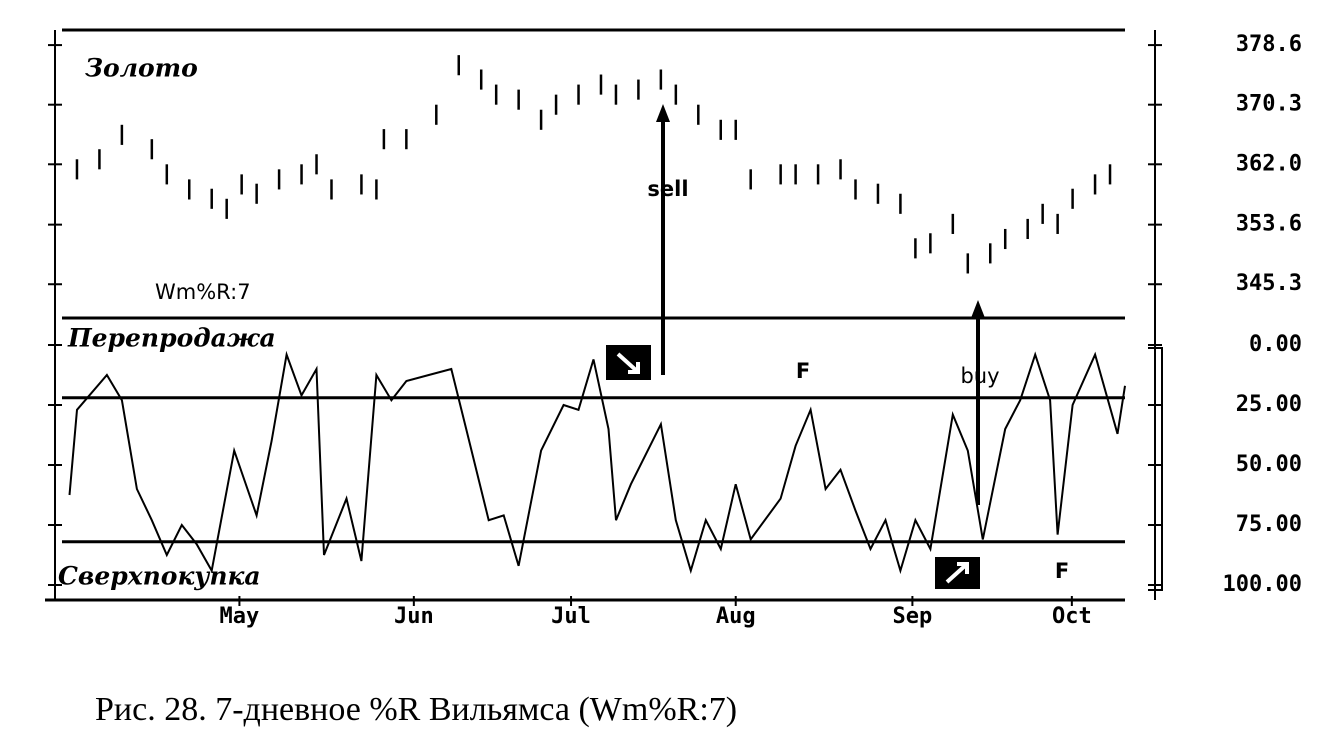 The image size is (1340, 744). What do you see at coordinates (667, 189) in the screenshot?
I see `sell-label: sell` at bounding box center [667, 189].